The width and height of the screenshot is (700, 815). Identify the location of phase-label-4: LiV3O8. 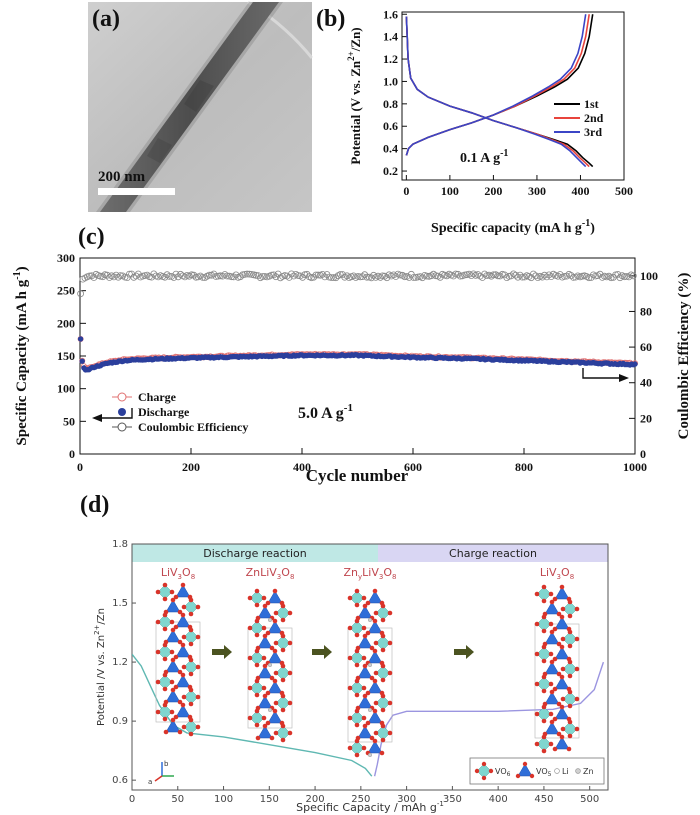
(557, 573).